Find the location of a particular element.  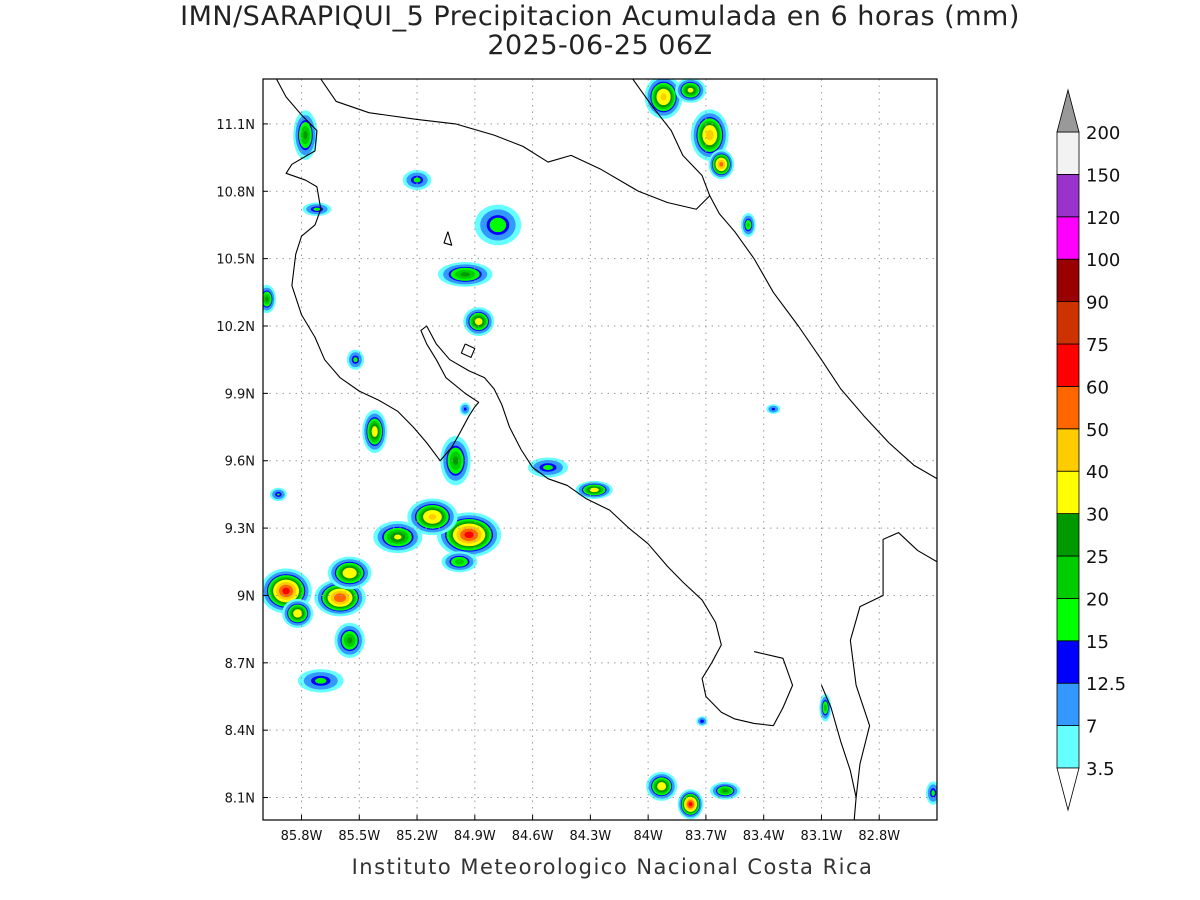

lat-tick-label: 11.1N is located at coordinates (235, 125).